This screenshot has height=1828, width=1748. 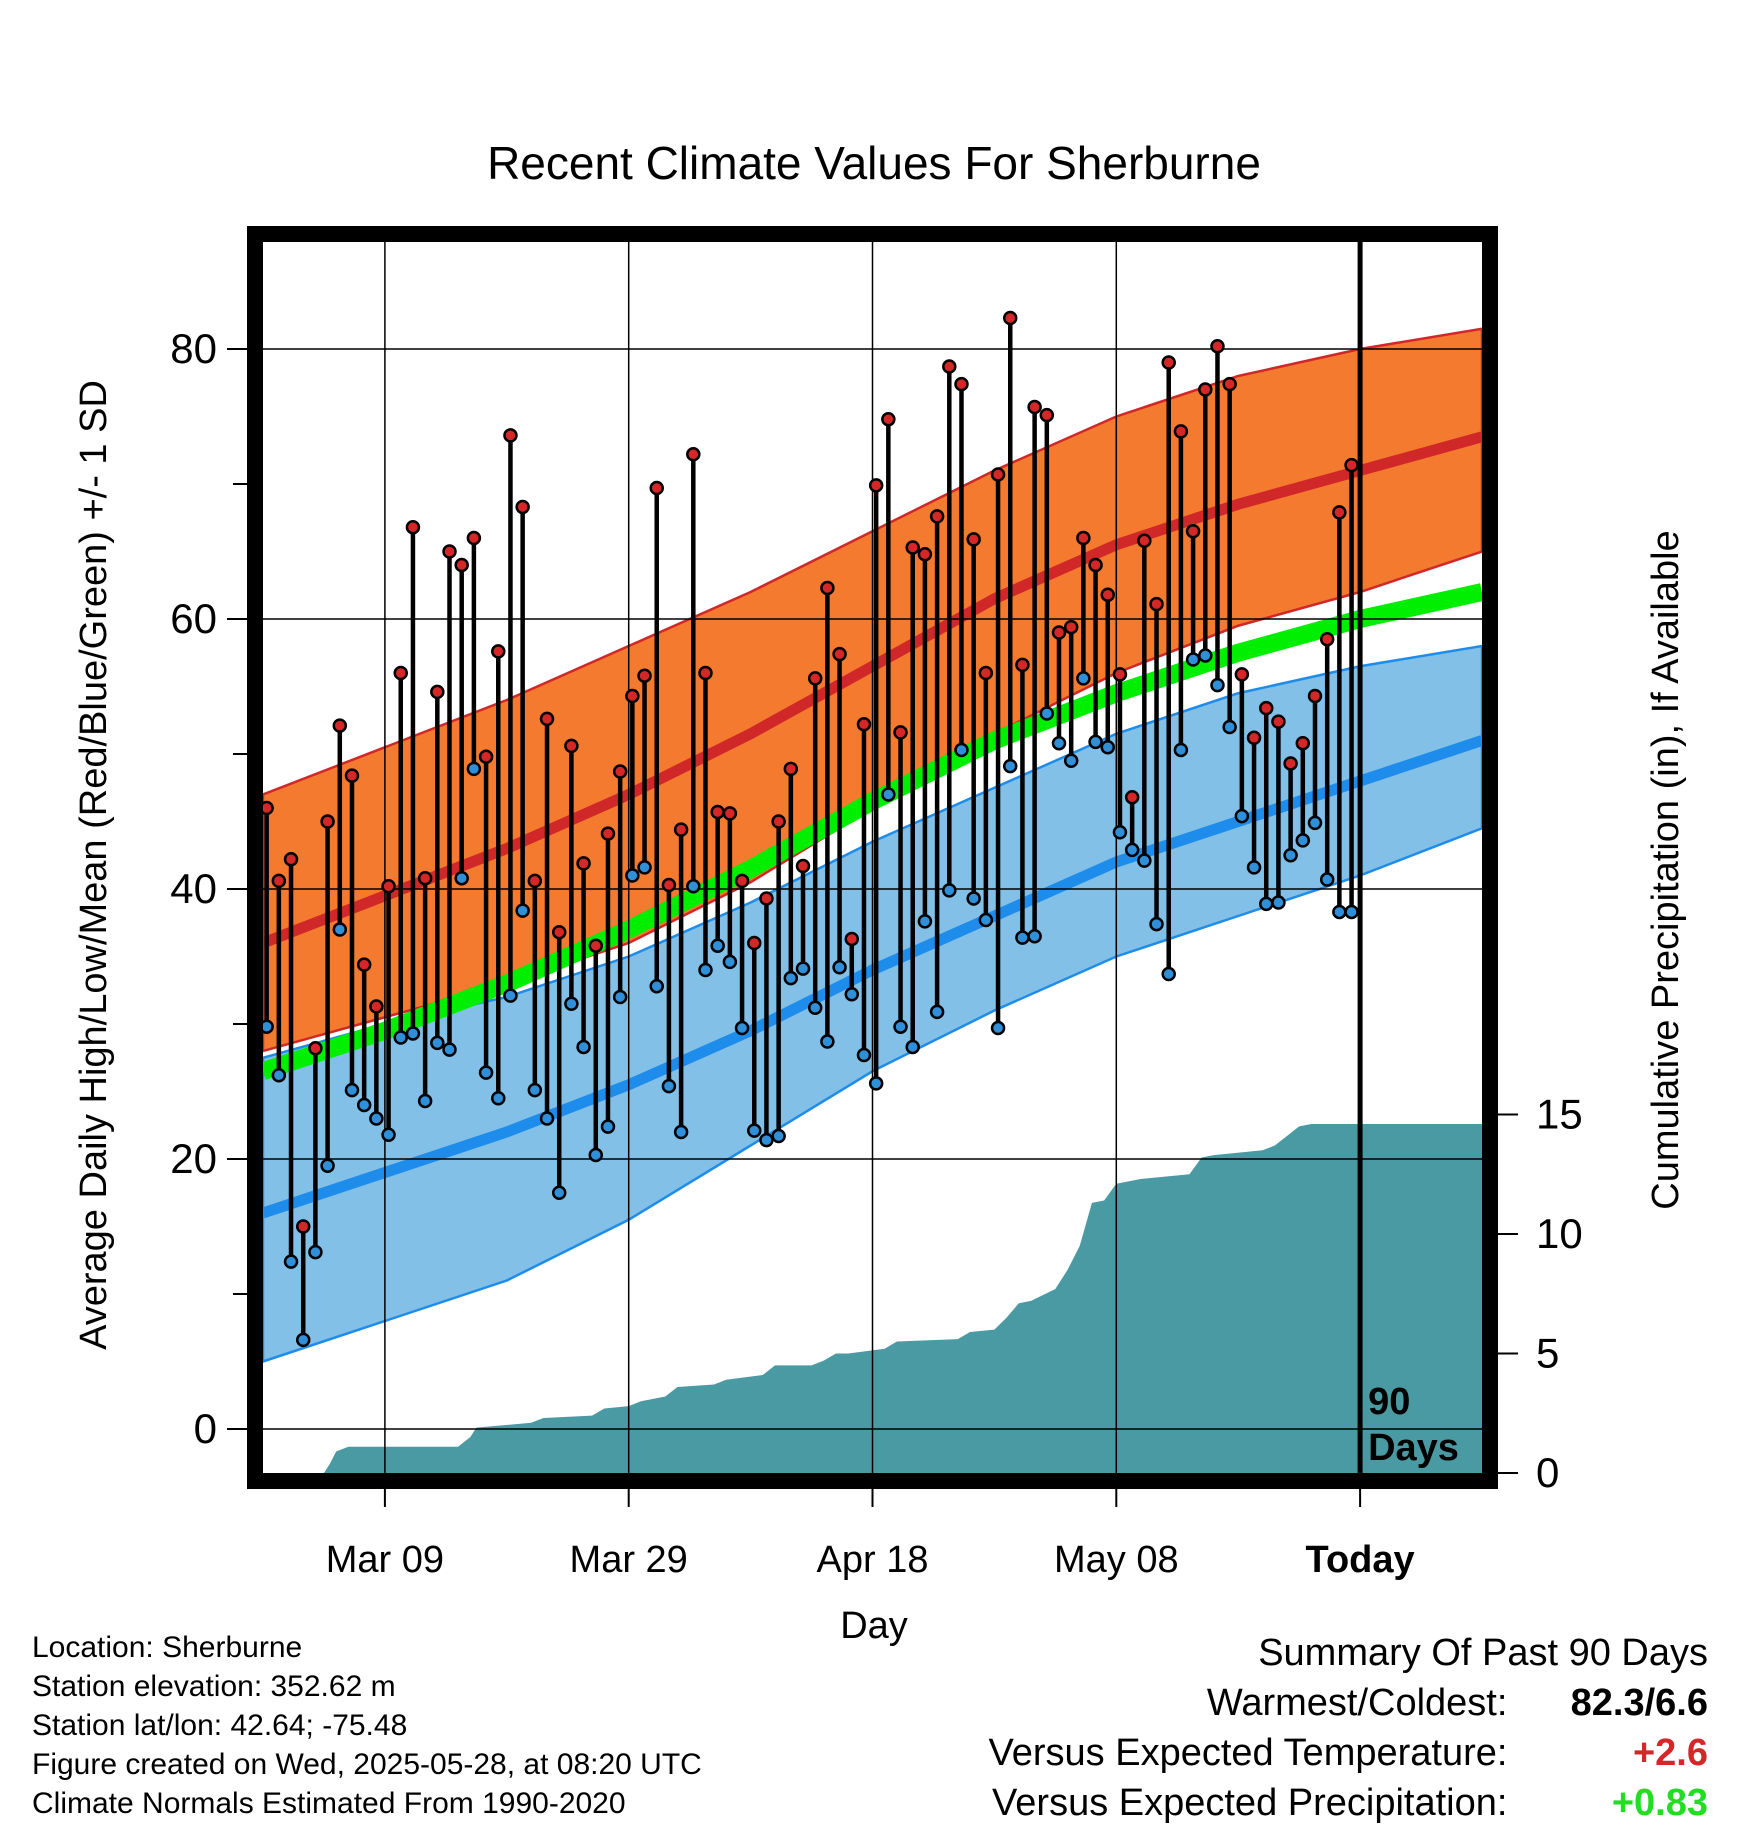 What do you see at coordinates (1559, 1113) in the screenshot?
I see `y-right-tick-label: 15` at bounding box center [1559, 1113].